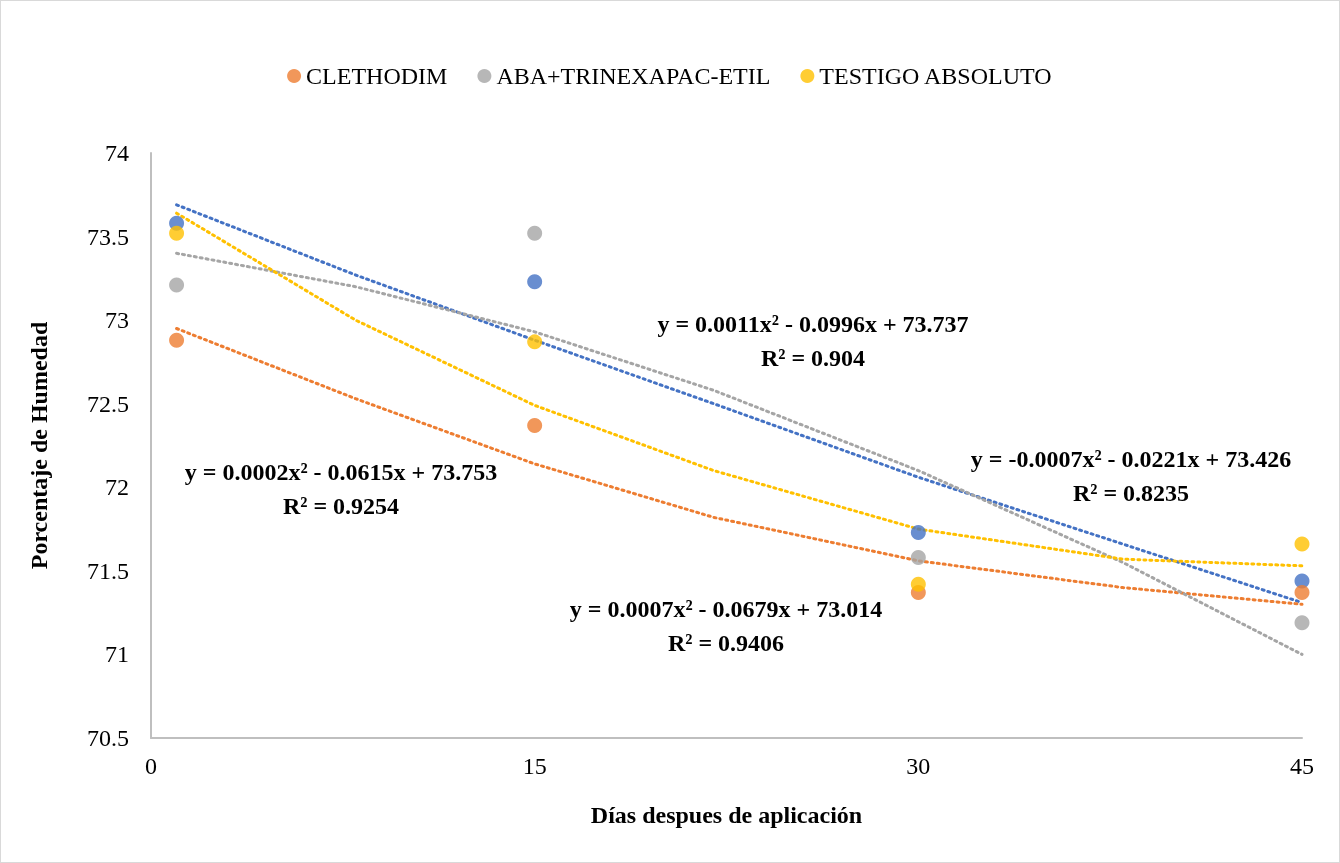 The height and width of the screenshot is (863, 1340). Describe the element at coordinates (151, 766) in the screenshot. I see `x-tick-label: 0` at that location.